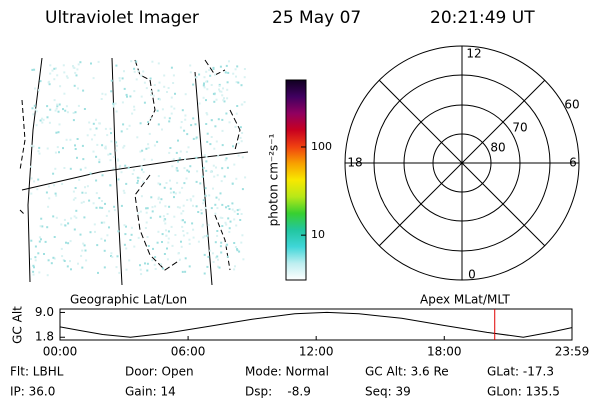  Describe the element at coordinates (316, 352) in the screenshot. I see `x-tick-label: 12:00` at that location.